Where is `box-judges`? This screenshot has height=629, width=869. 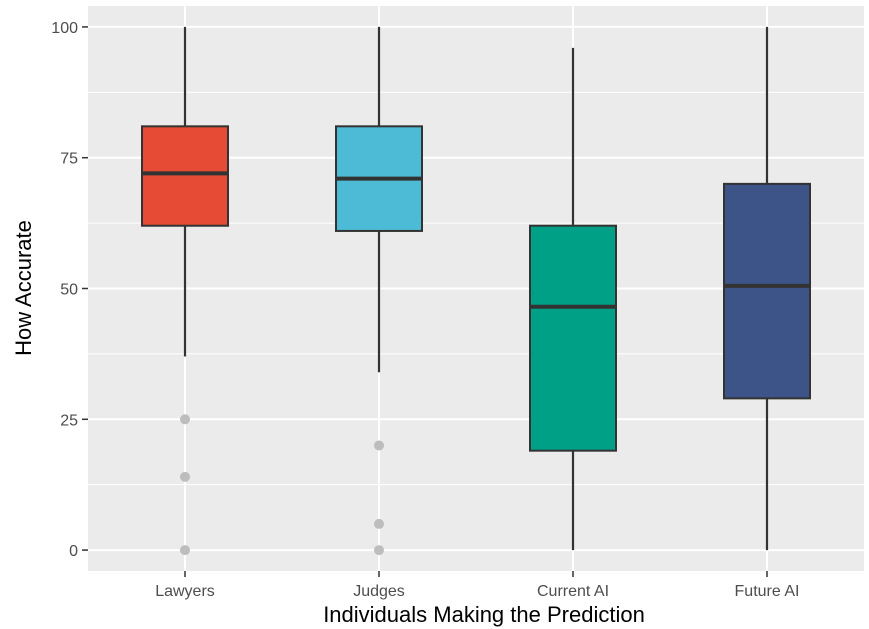 box-judges is located at coordinates (379, 291).